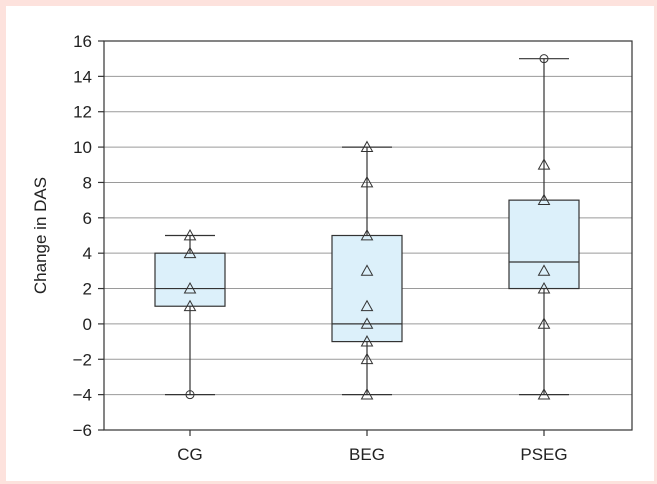 The height and width of the screenshot is (484, 657). I want to click on y-tick-label: 2, so click(87, 289).